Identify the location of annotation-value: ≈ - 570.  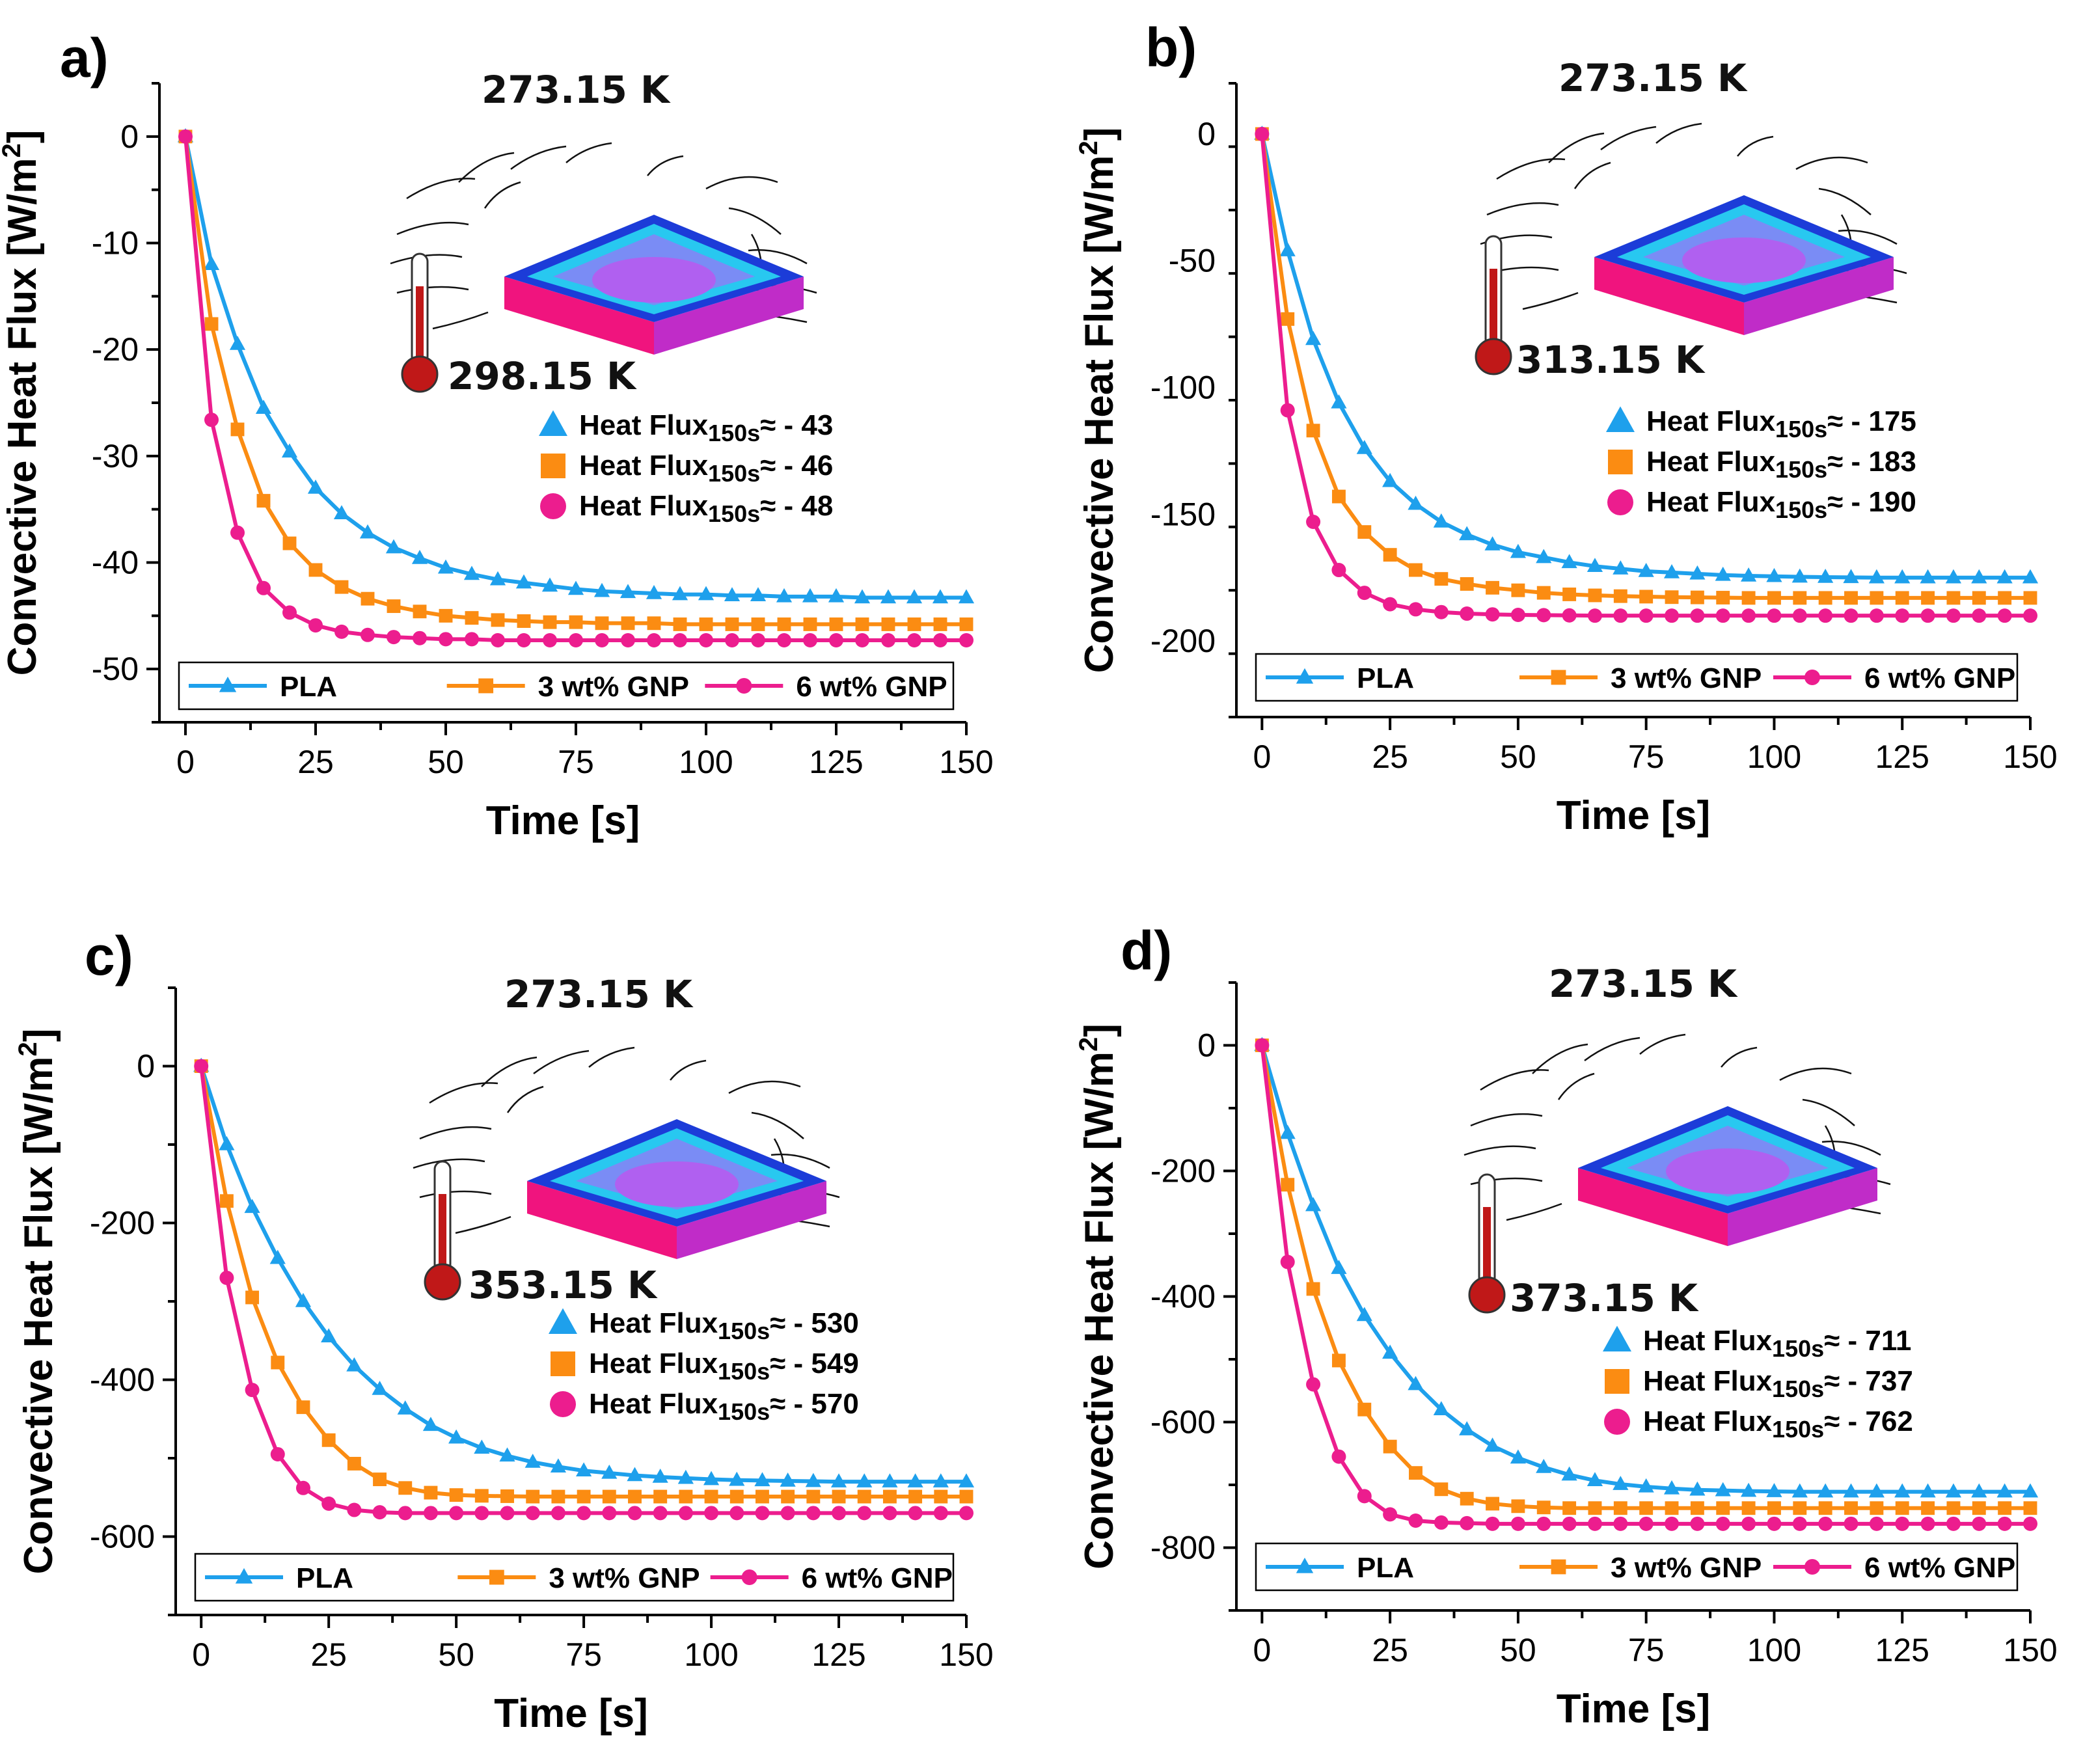
(815, 1404).